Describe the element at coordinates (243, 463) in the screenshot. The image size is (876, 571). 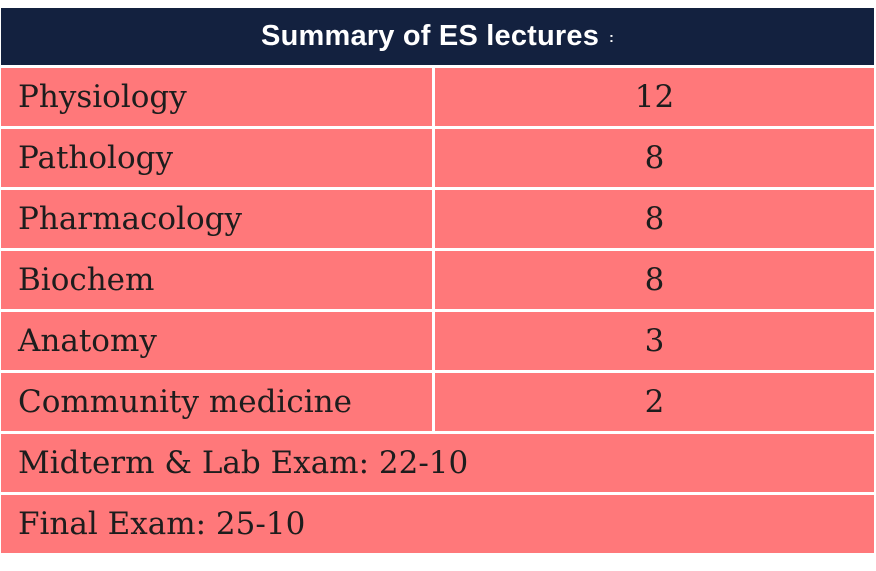
I see `midterm-text: Midterm & Lab Exam: 22-10` at that location.